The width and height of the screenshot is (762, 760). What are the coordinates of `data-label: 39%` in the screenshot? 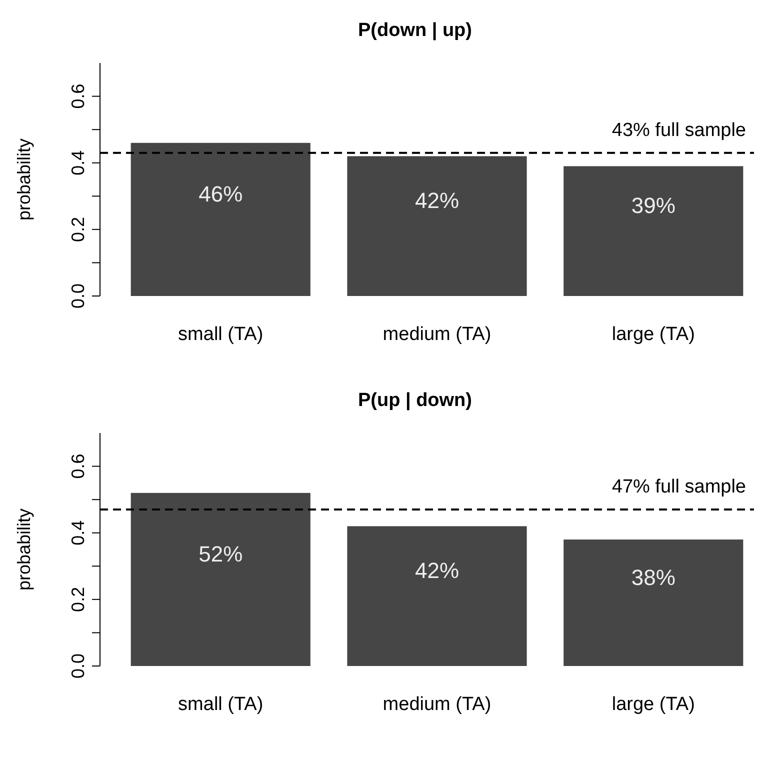 It's located at (653, 205).